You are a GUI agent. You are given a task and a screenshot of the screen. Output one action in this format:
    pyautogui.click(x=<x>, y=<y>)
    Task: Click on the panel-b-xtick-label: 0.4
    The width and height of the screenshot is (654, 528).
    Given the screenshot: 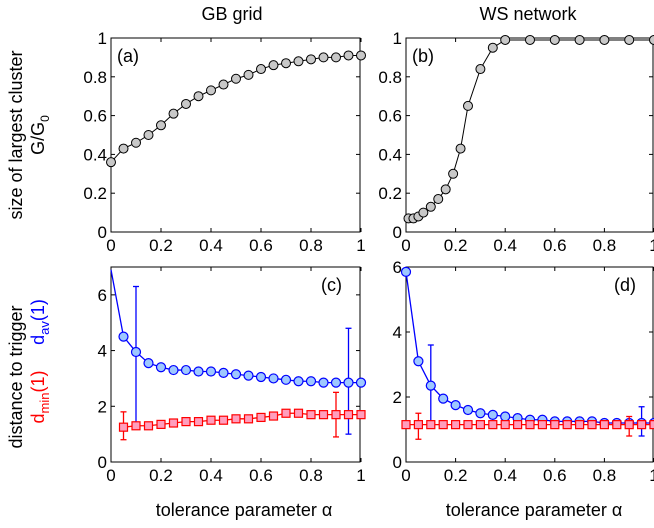 What is the action you would take?
    pyautogui.click(x=505, y=245)
    